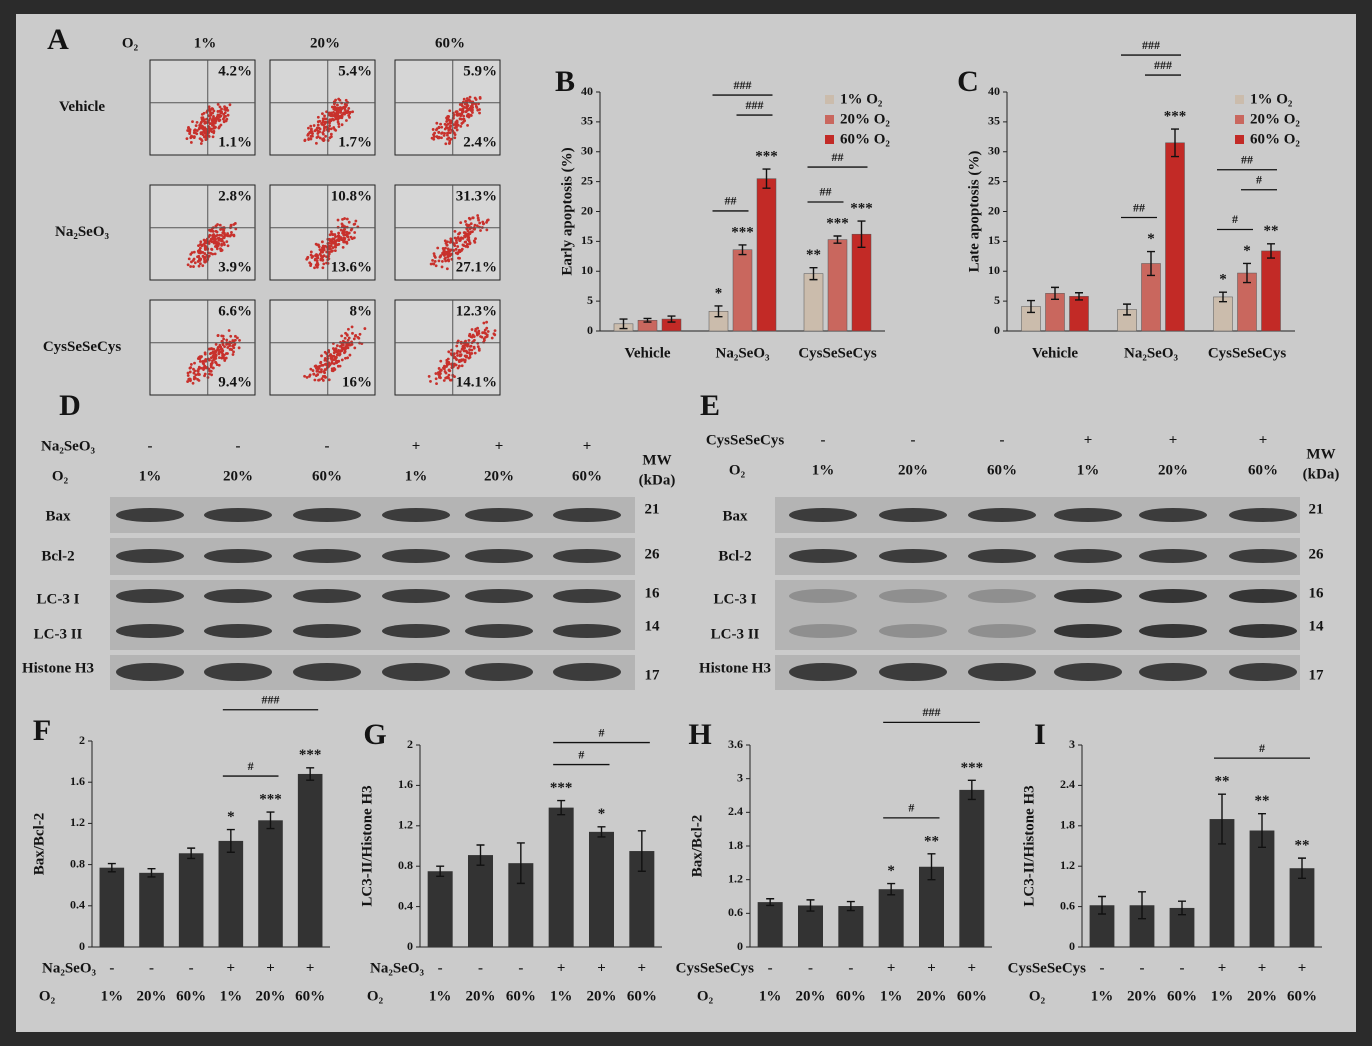  What do you see at coordinates (202, 347) in the screenshot?
I see `plot-box` at bounding box center [202, 347].